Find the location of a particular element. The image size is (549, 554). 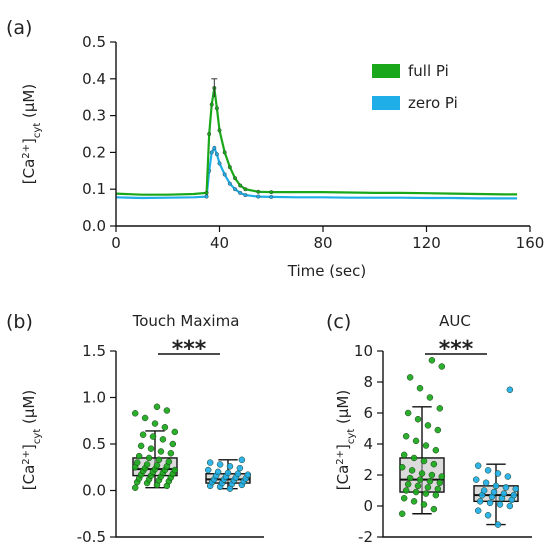

y-tick-label-a: 0.3 is located at coordinates (94, 116).